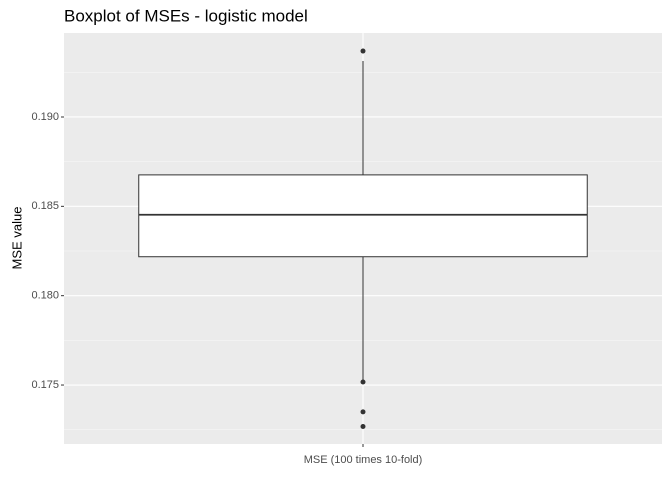 The image size is (672, 480). What do you see at coordinates (45, 385) in the screenshot?
I see `y-tick-label: 0.175` at bounding box center [45, 385].